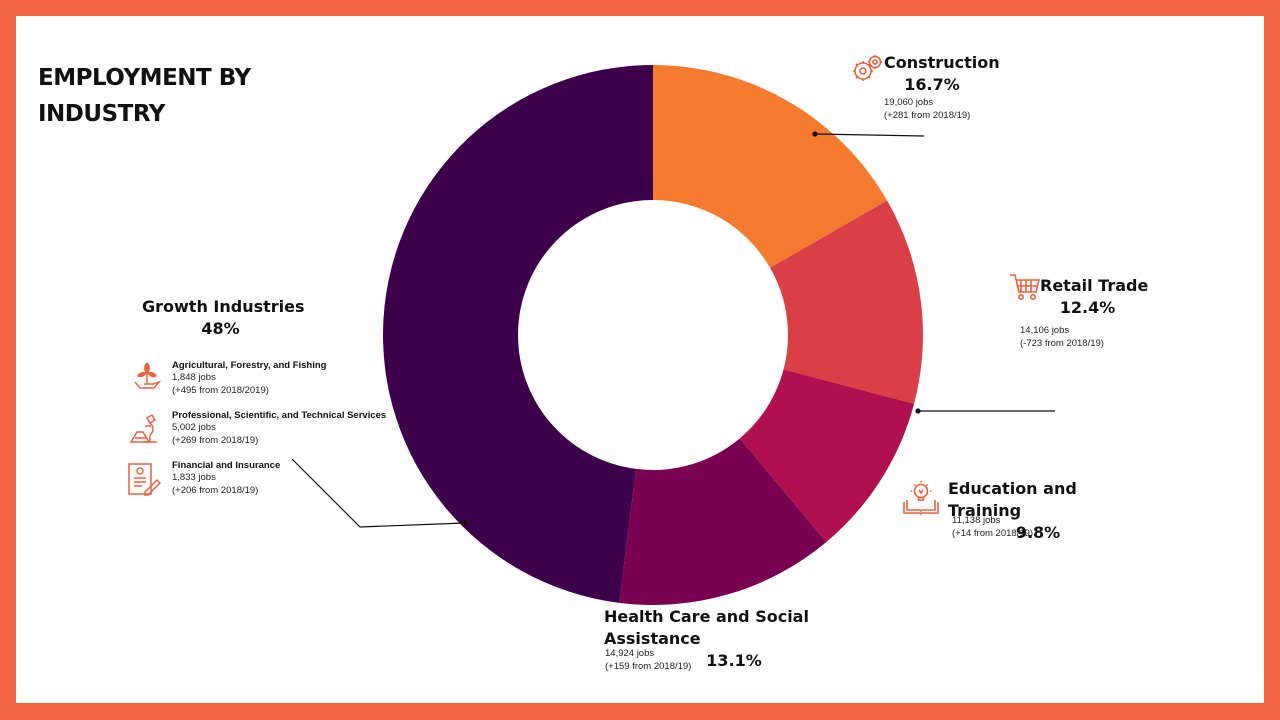 This screenshot has width=1280, height=720. I want to click on education-change: (+14 from 2018/19), so click(993, 533).